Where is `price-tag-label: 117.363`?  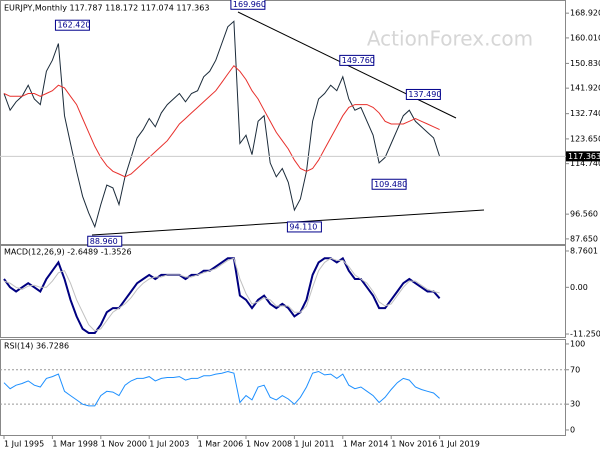
price-tag-label: 117.363 is located at coordinates (584, 156).